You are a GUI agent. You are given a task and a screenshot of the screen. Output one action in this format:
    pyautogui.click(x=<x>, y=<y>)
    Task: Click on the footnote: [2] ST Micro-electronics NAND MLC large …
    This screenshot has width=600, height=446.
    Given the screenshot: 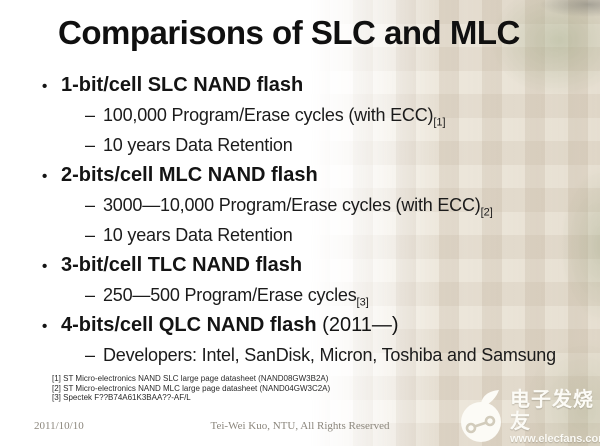 What is the action you would take?
    pyautogui.click(x=191, y=388)
    